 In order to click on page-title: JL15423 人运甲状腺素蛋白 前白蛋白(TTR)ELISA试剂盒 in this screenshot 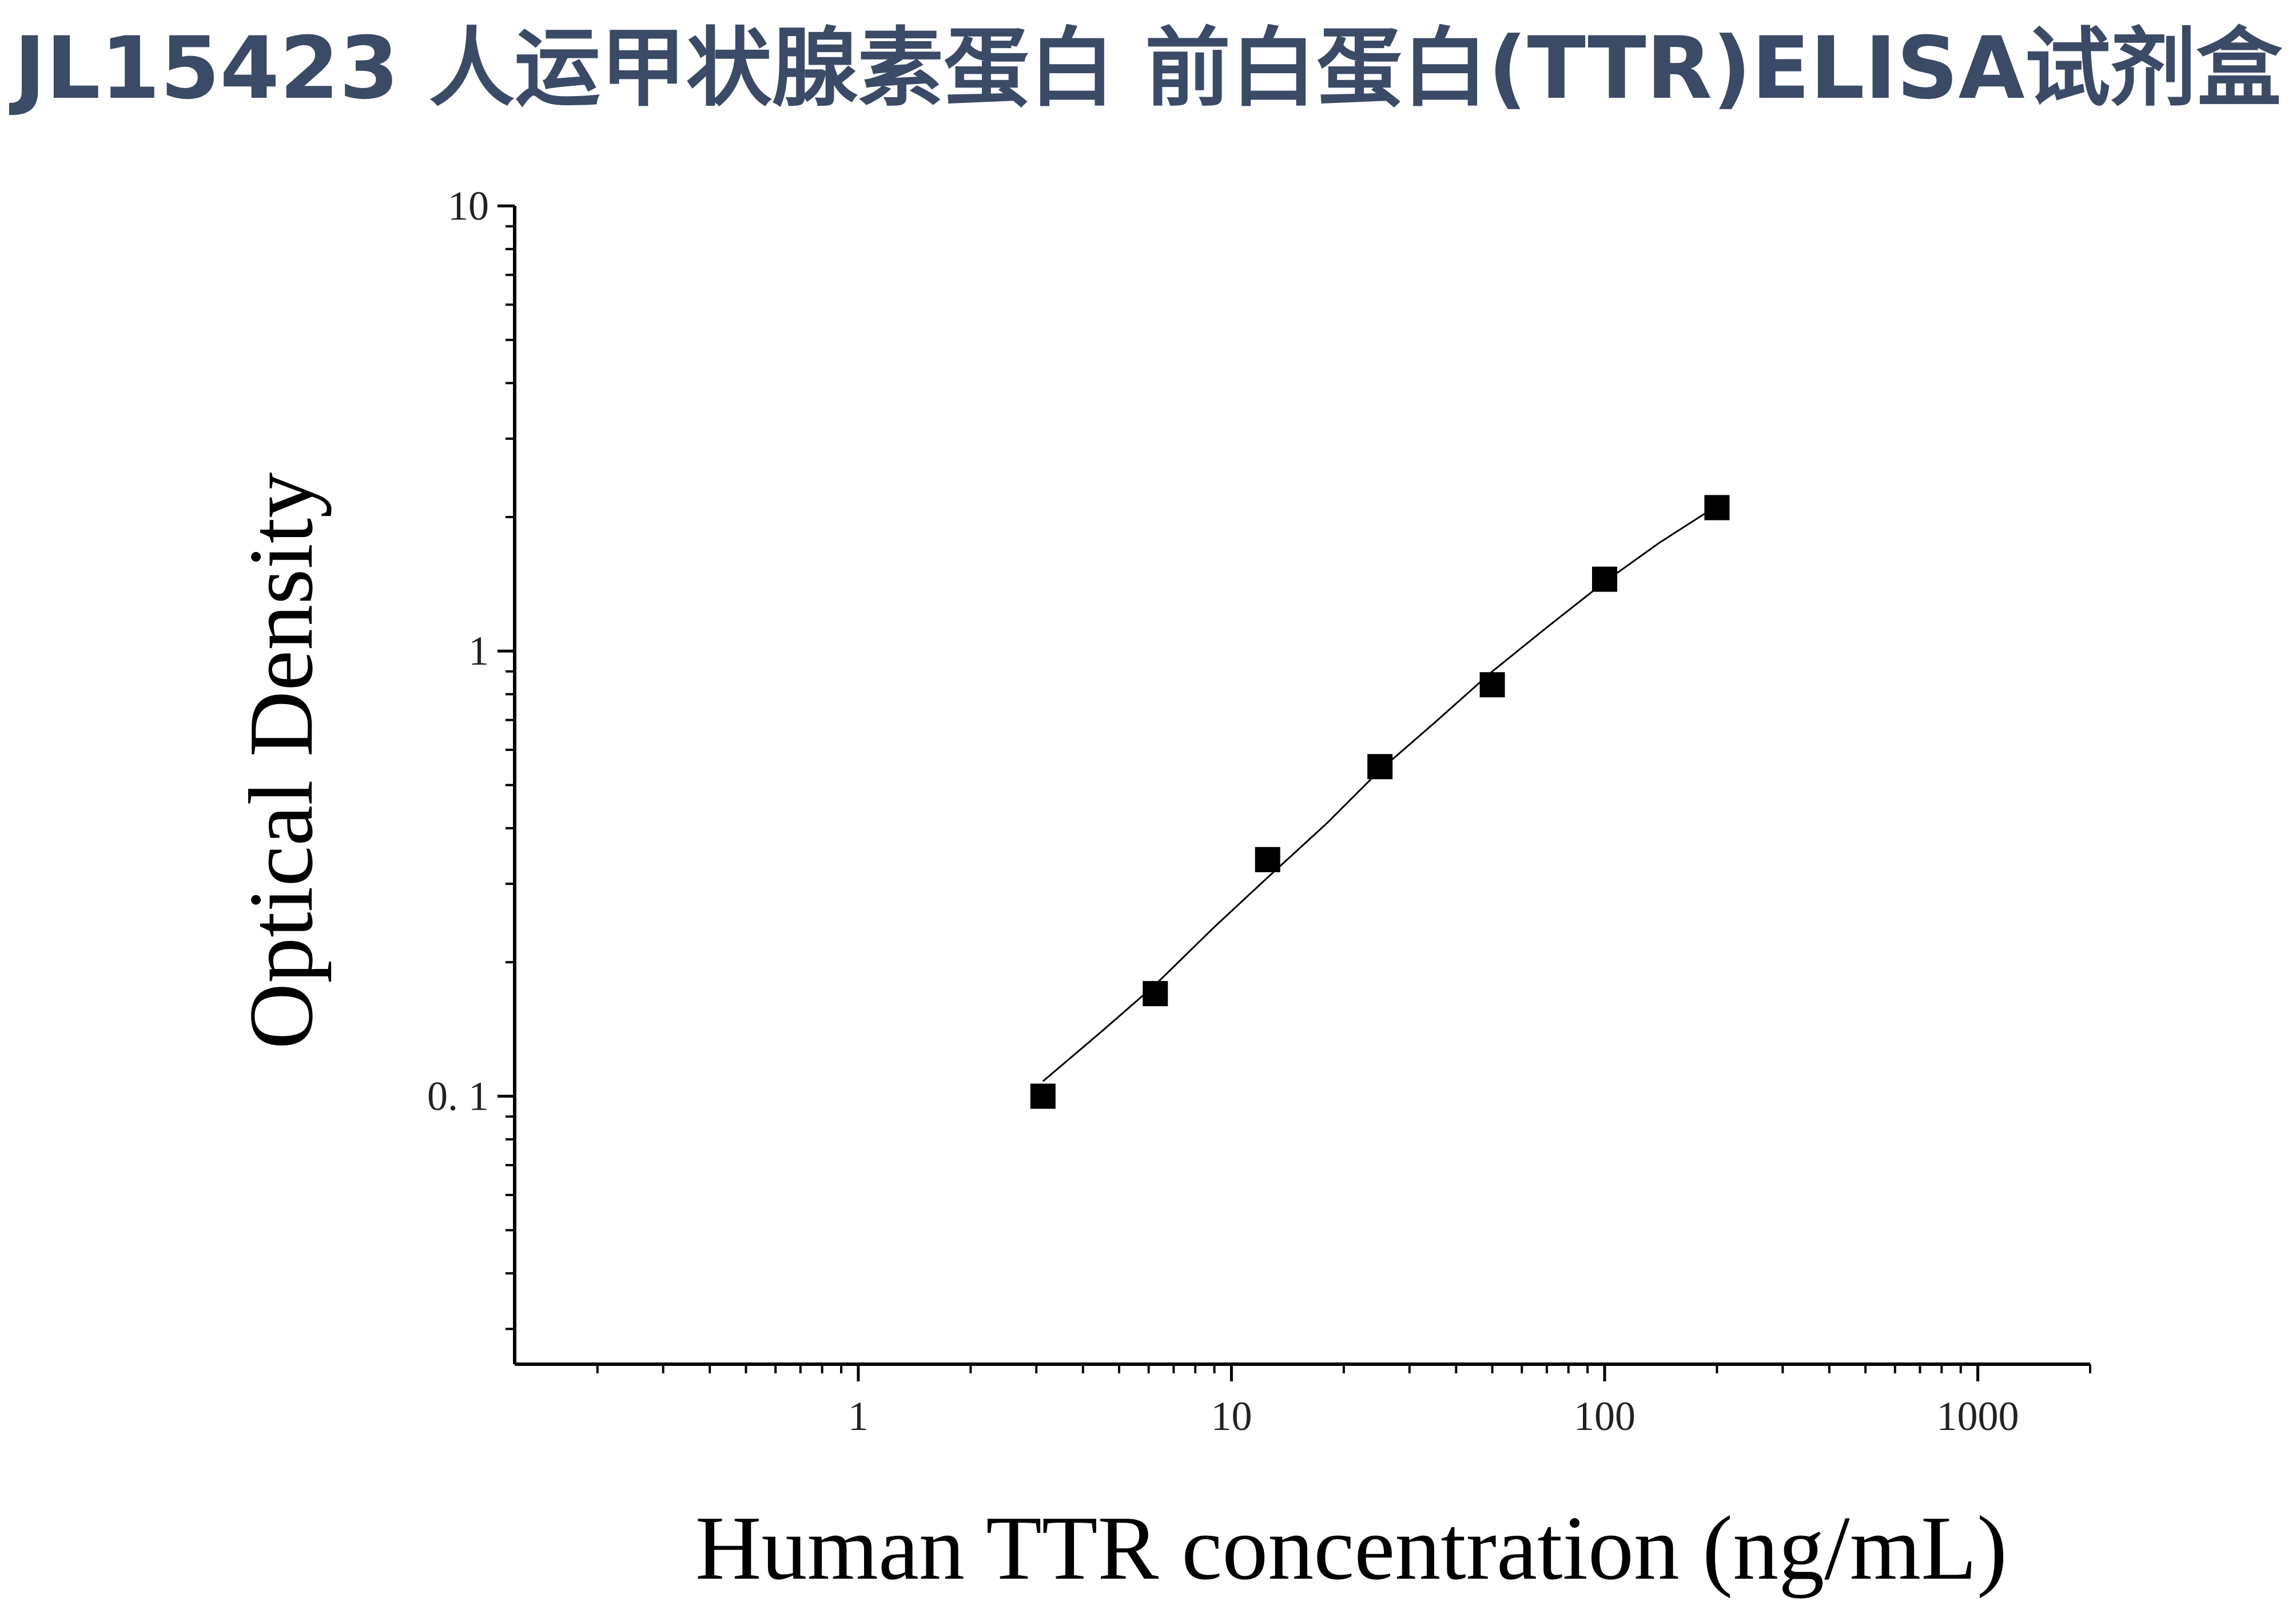, I will do `click(1148, 68)`.